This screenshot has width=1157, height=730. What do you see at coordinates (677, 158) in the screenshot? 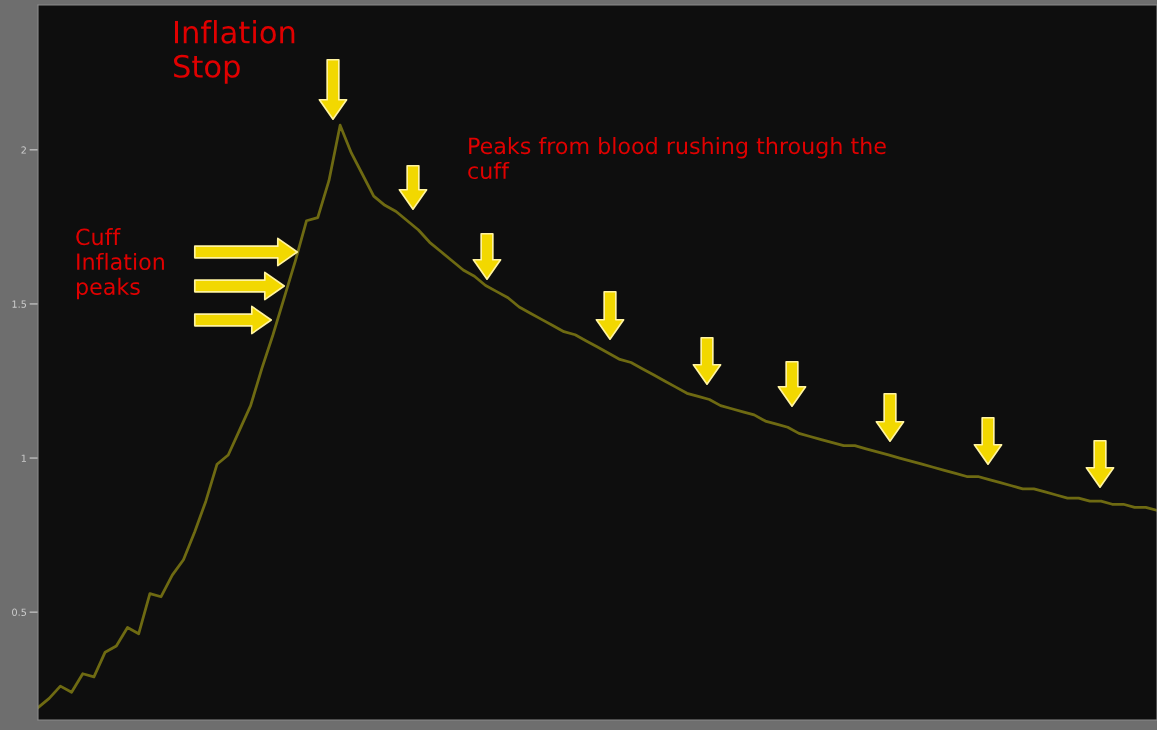
I see `annotation: Peaks from blood rushing through the cuff` at bounding box center [677, 158].